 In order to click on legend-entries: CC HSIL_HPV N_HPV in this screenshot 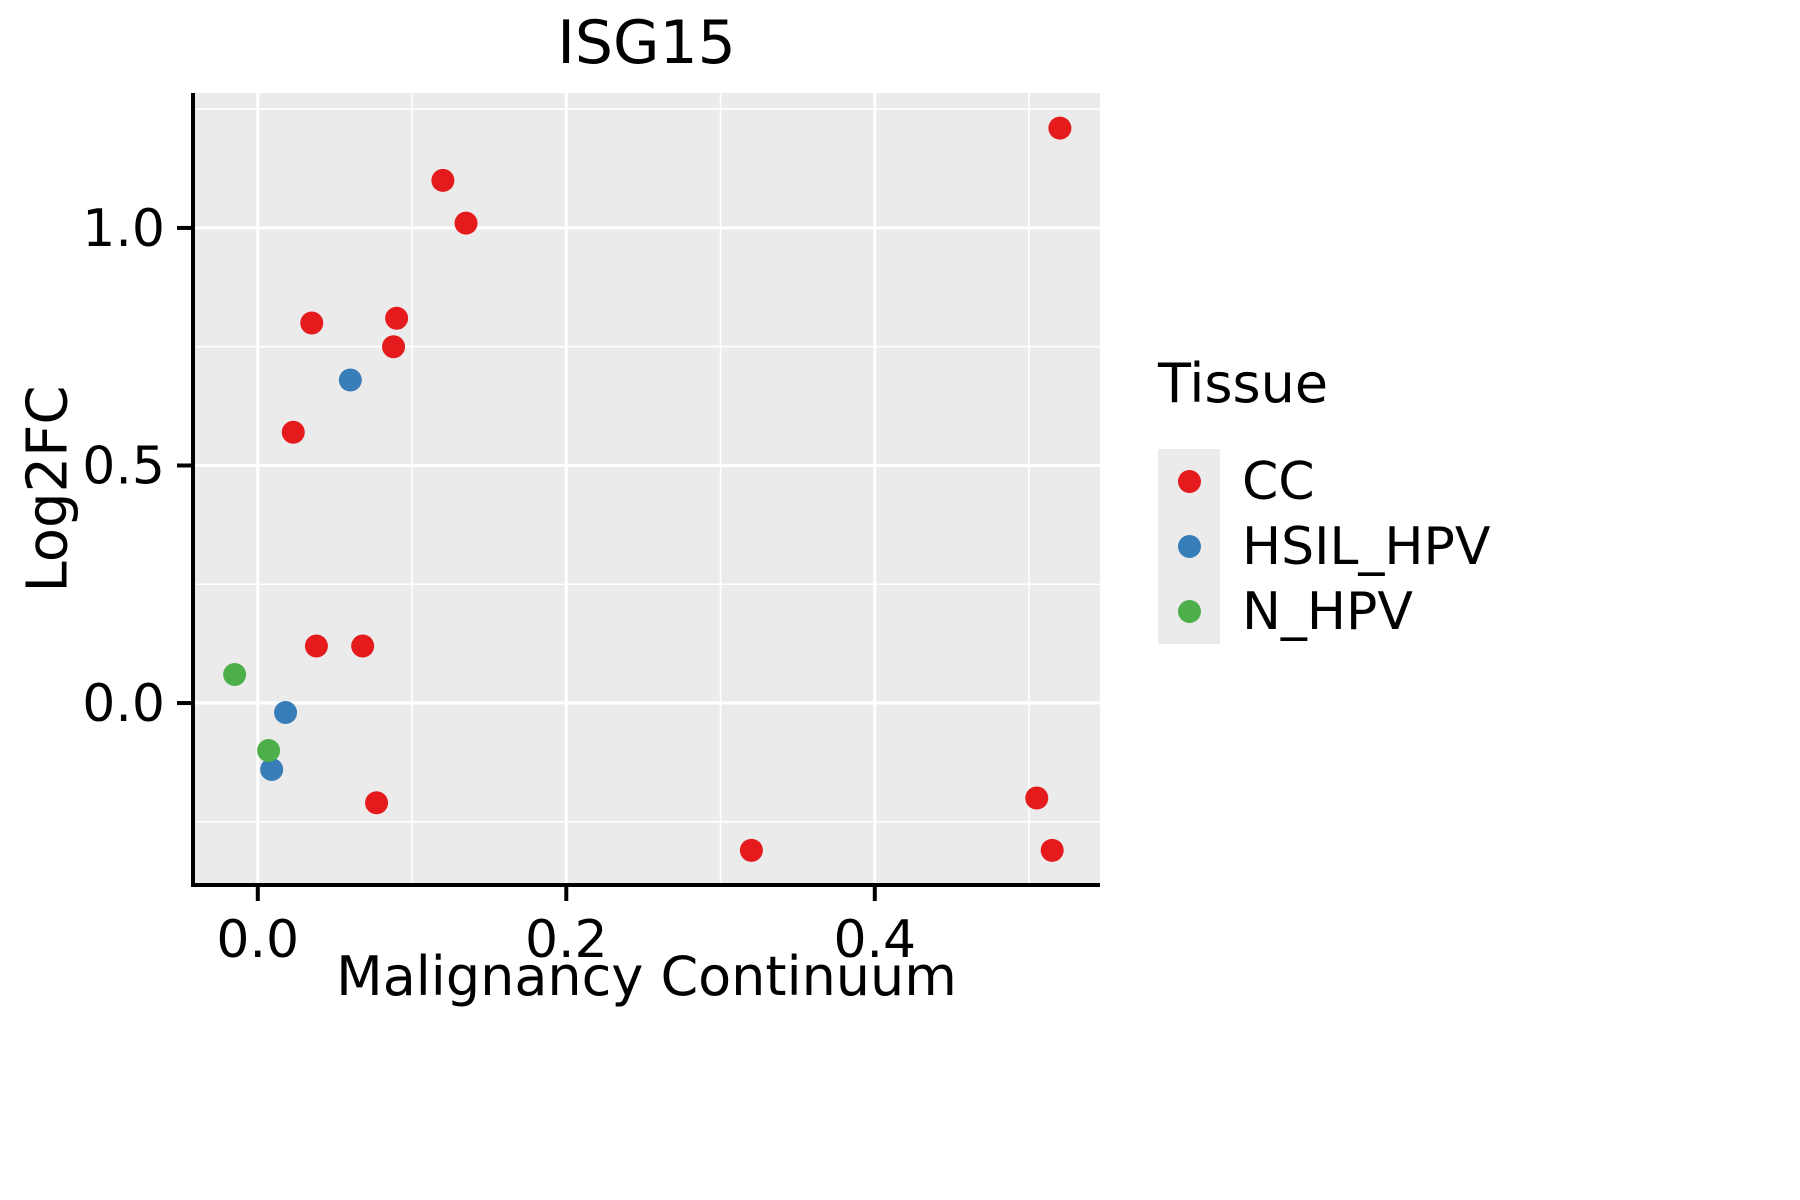, I will do `click(1324, 546)`.